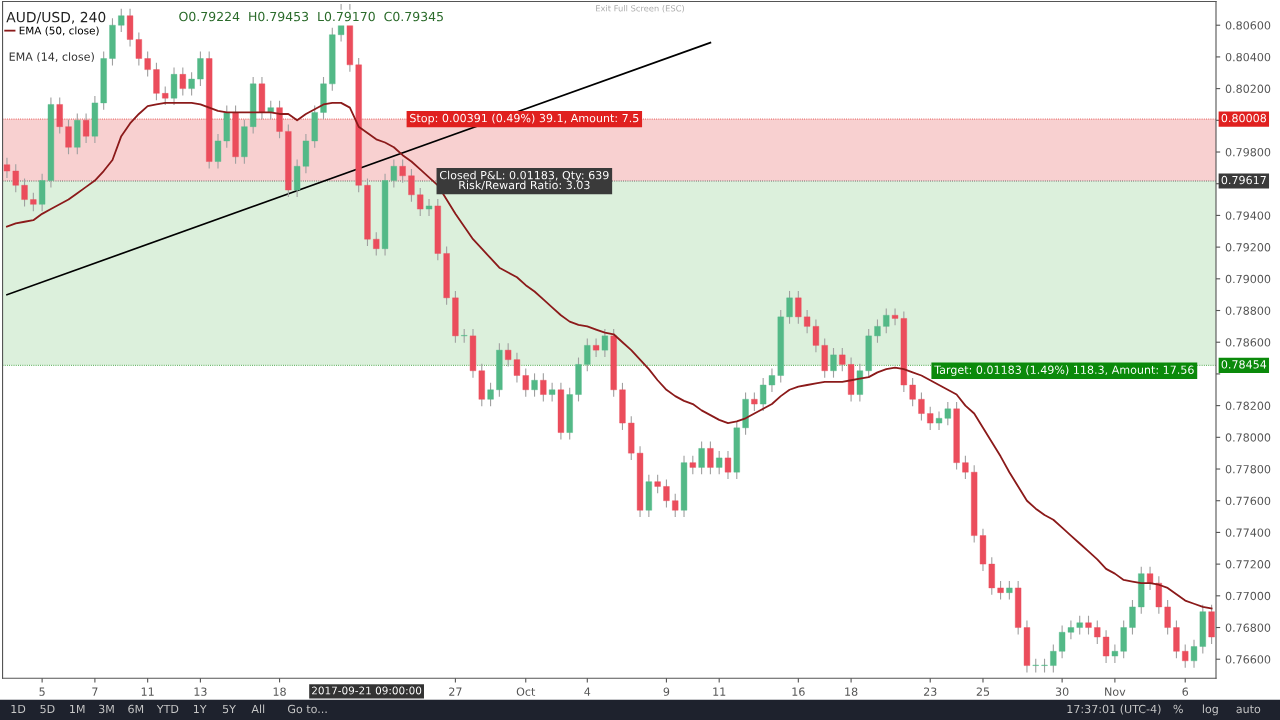 This screenshot has width=1280, height=720. Describe the element at coordinates (1248, 437) in the screenshot. I see `y-tick-label: 0.78000` at that location.